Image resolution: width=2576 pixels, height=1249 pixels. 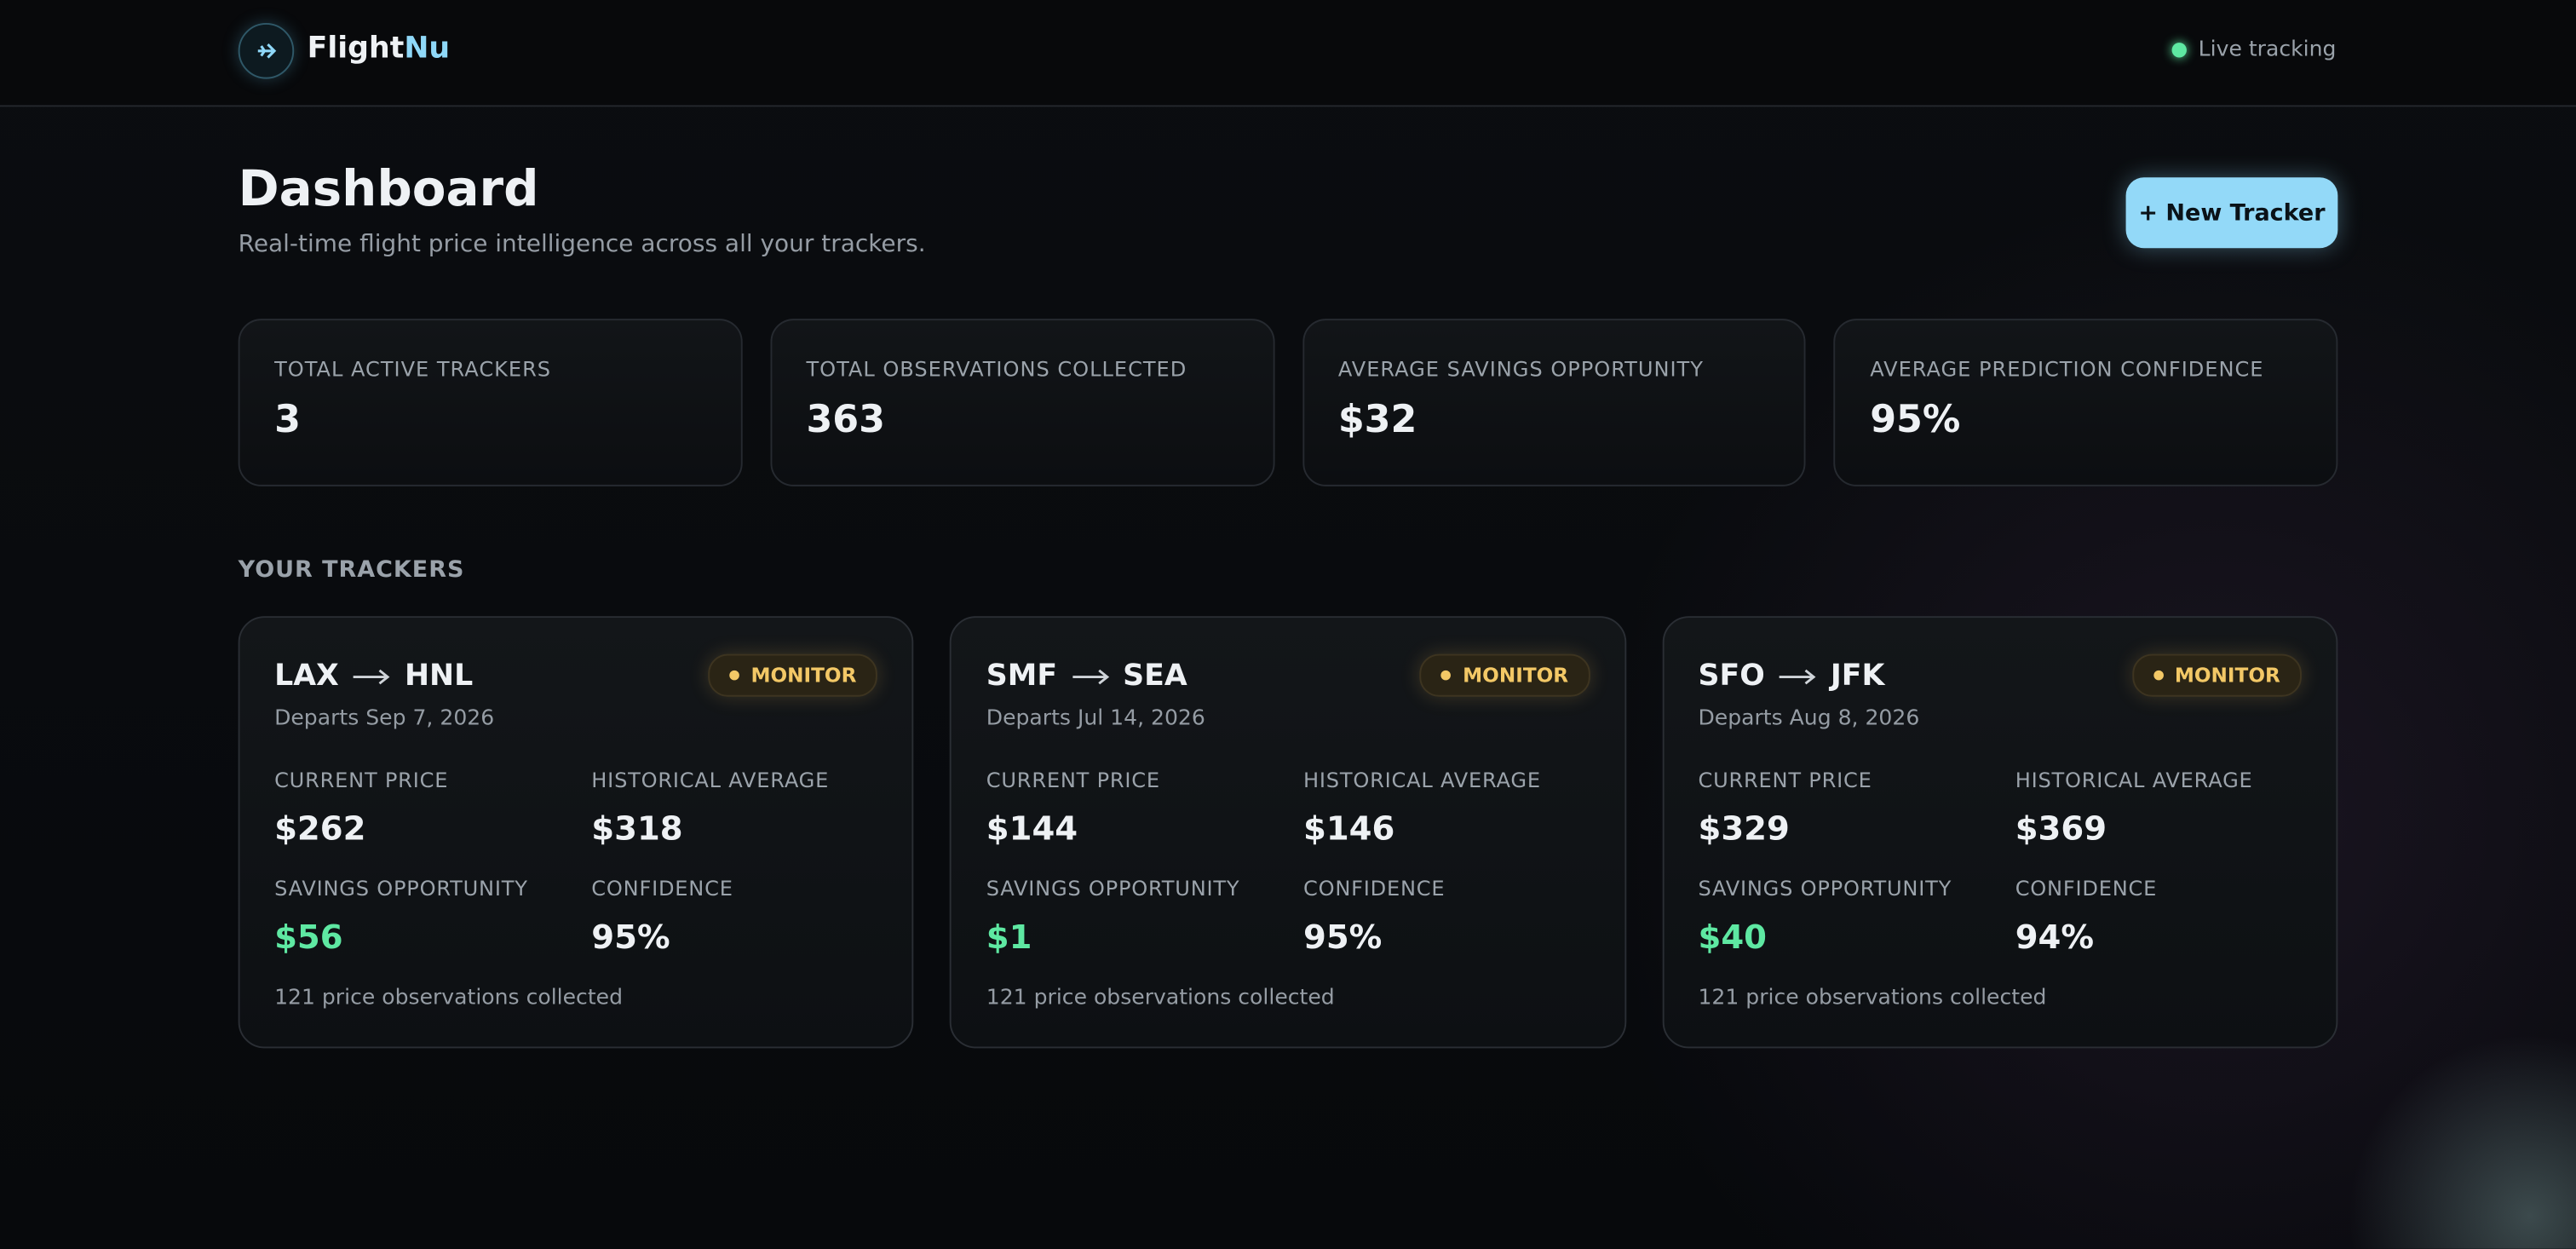 What do you see at coordinates (320, 828) in the screenshot?
I see `metric-value: $262` at bounding box center [320, 828].